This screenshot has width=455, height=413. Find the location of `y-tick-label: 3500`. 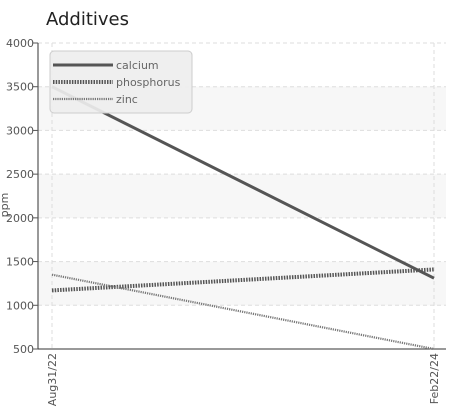

y-tick-label: 3500 is located at coordinates (20, 87).